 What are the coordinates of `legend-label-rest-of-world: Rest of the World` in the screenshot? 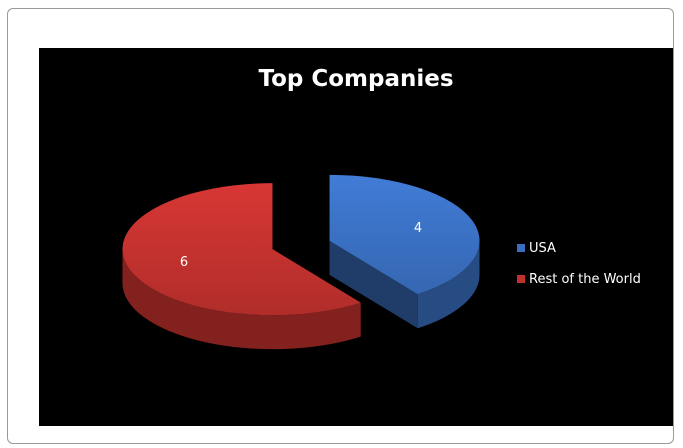 It's located at (585, 279).